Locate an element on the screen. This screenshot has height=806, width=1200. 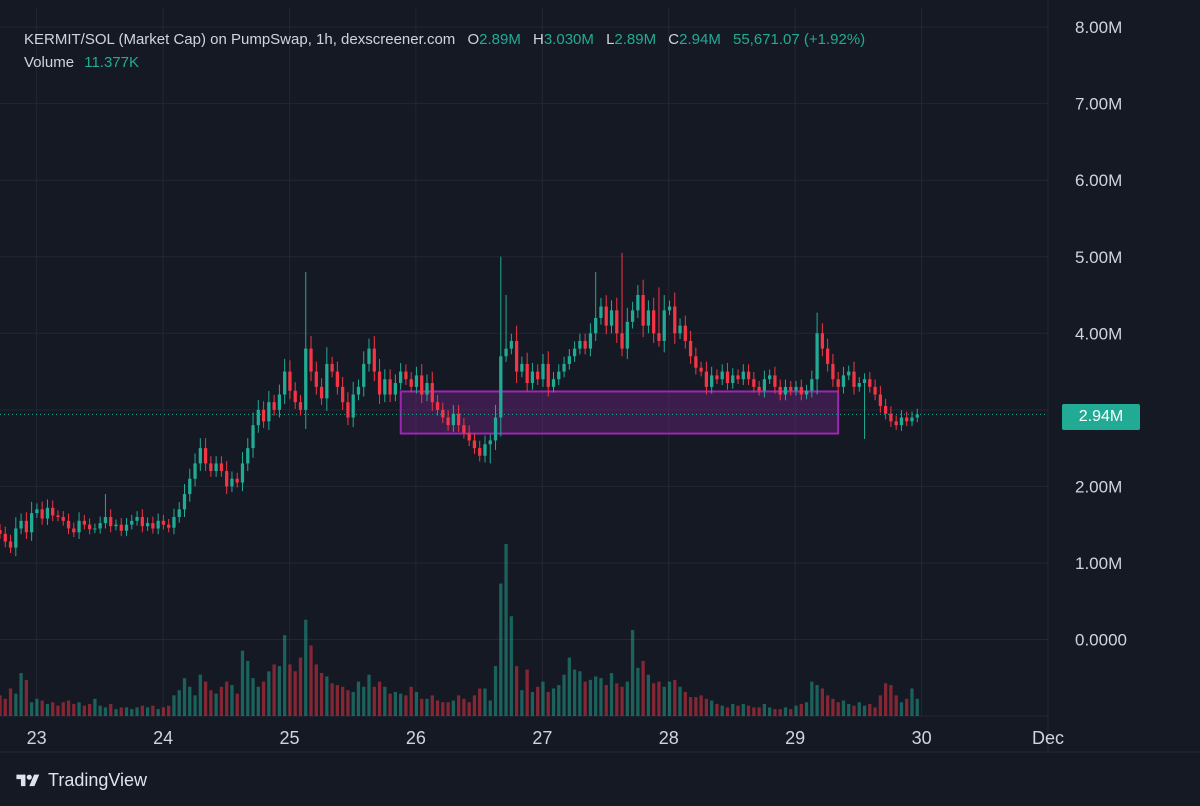
tradingview-logo-icon is located at coordinates (28, 780).